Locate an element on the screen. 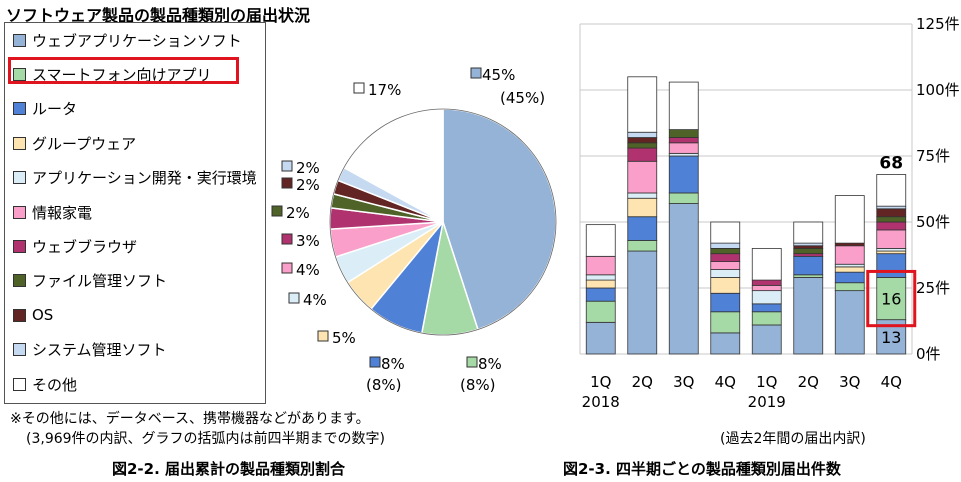 Image resolution: width=961 pixels, height=482 pixels. legend-item: OS is located at coordinates (33, 315).